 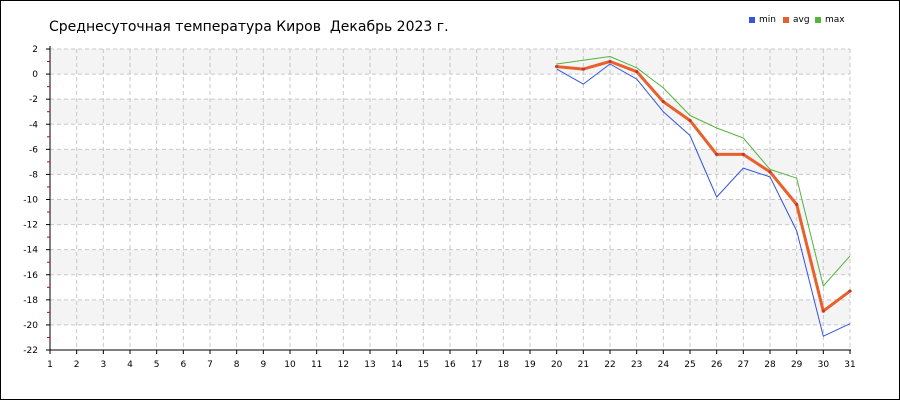 I want to click on x-tick-label: 28, so click(x=770, y=365).